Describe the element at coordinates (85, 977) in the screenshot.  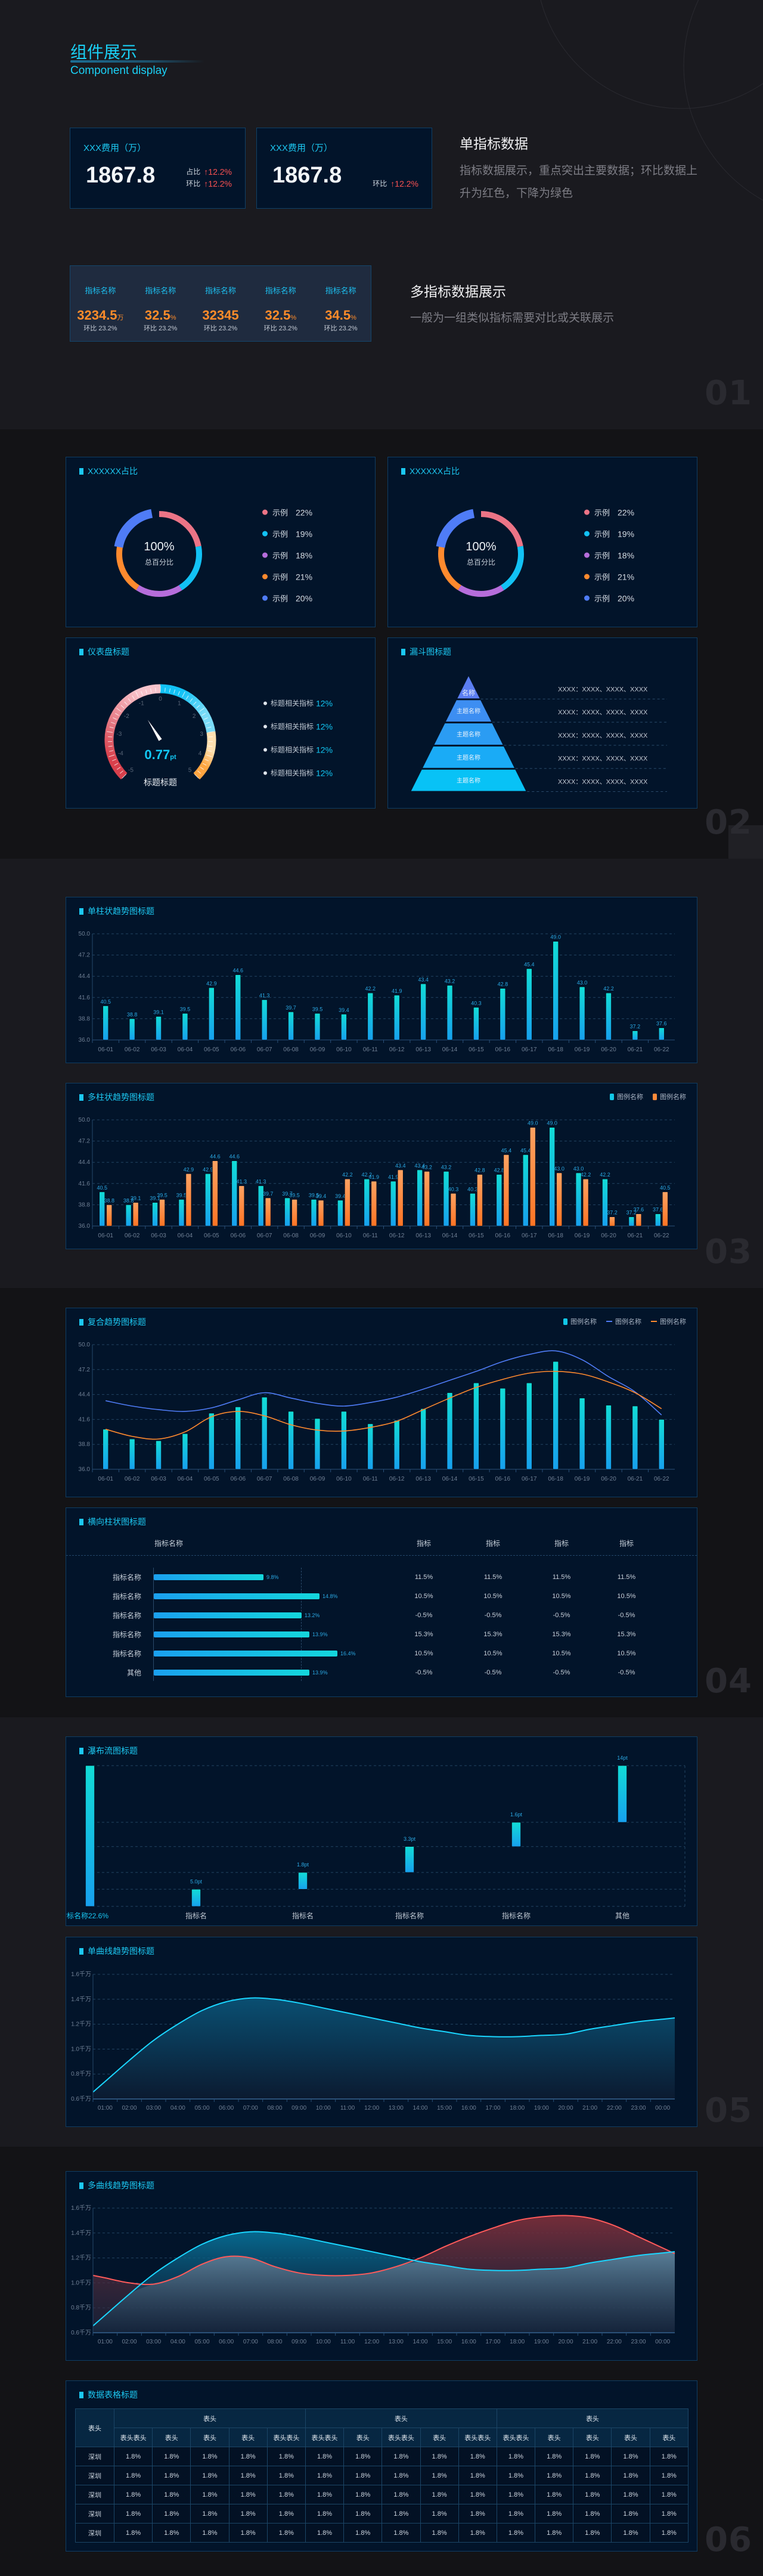
I see `y-tick-label: 44.4` at that location.